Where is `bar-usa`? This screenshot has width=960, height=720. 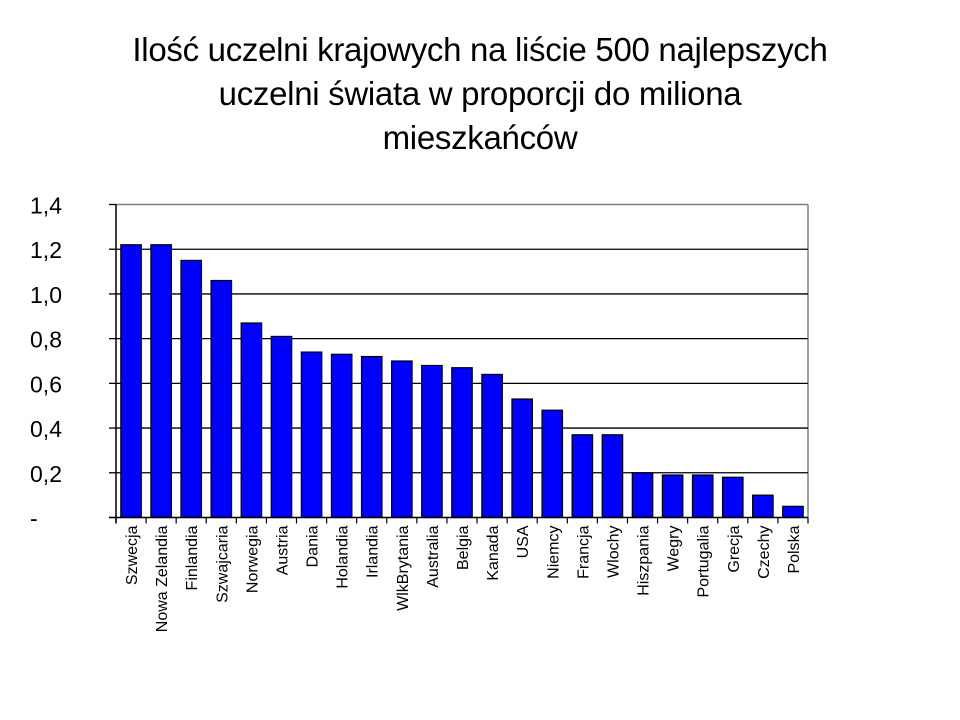
bar-usa is located at coordinates (522, 458).